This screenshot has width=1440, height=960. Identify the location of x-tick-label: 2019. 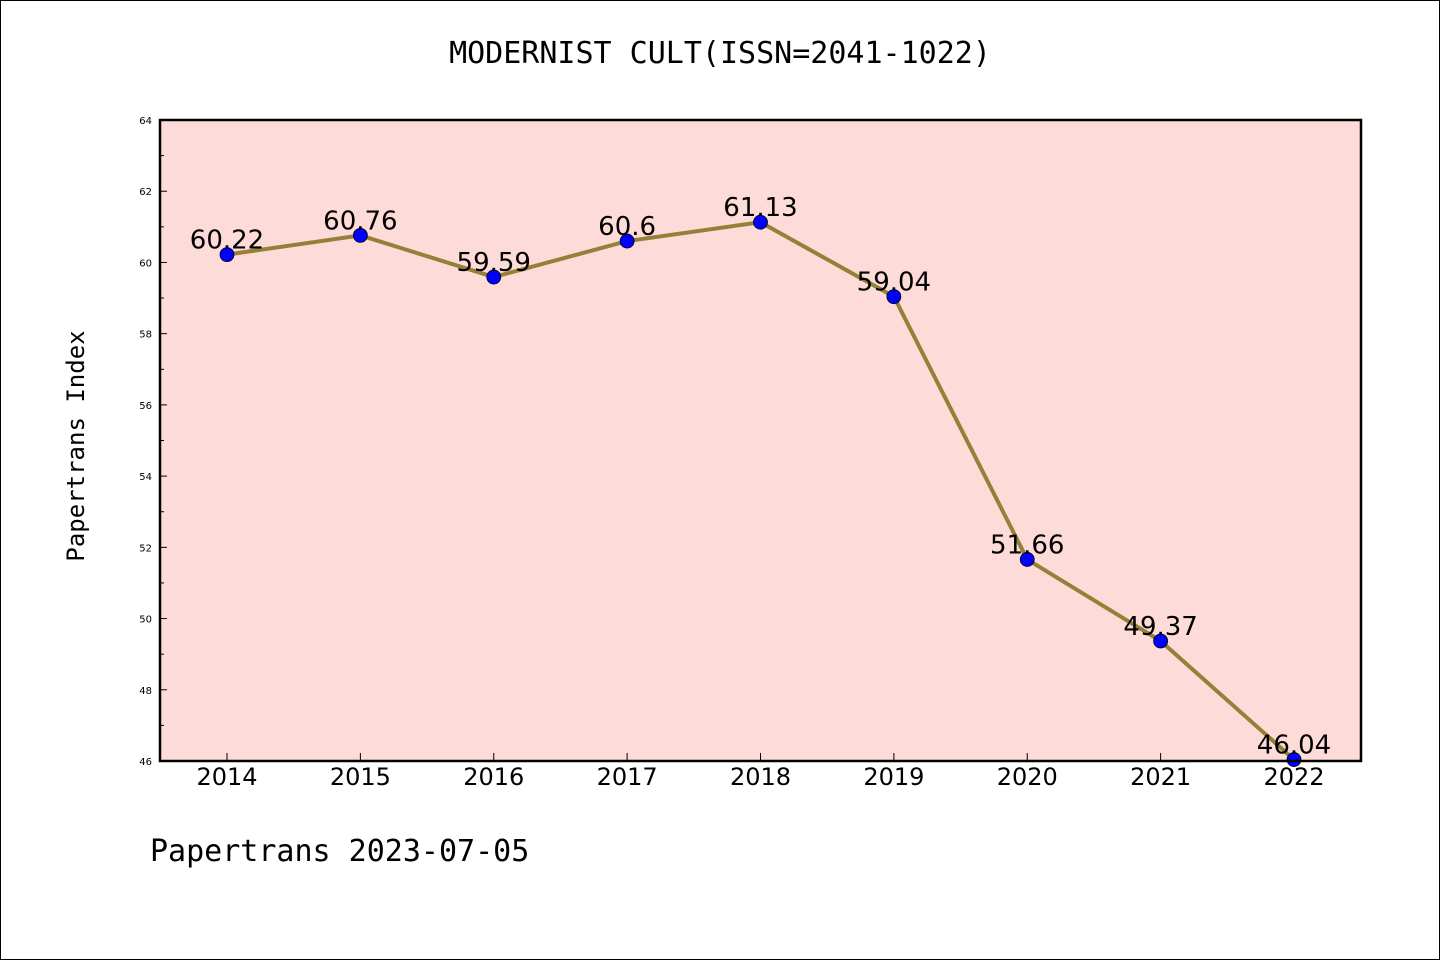
(893, 777).